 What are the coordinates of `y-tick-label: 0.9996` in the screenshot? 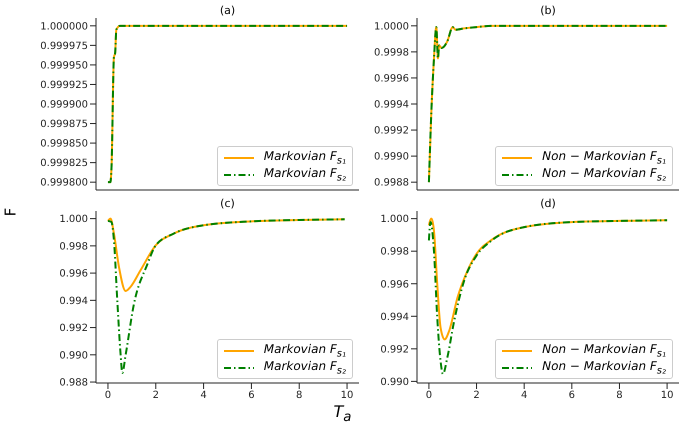 It's located at (391, 78).